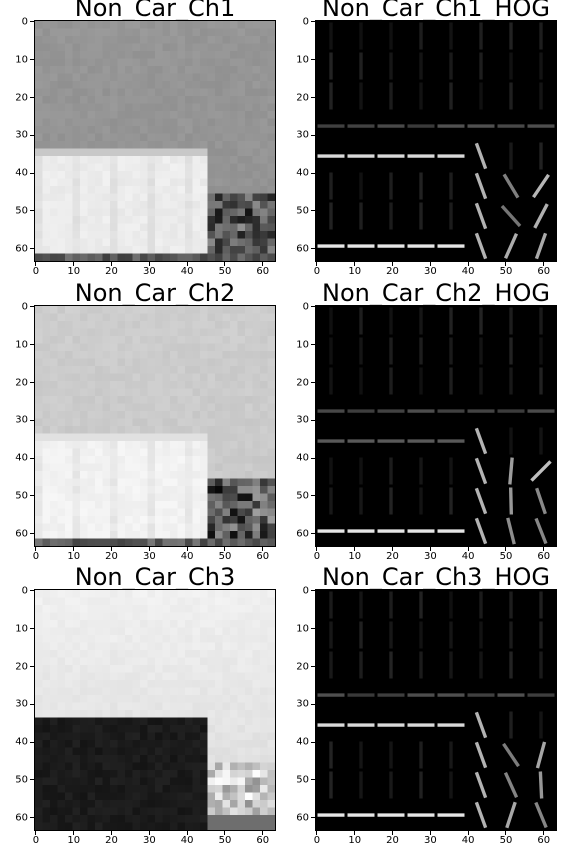 The image size is (576, 864). I want to click on y-tick-label: 10, so click(21, 345).